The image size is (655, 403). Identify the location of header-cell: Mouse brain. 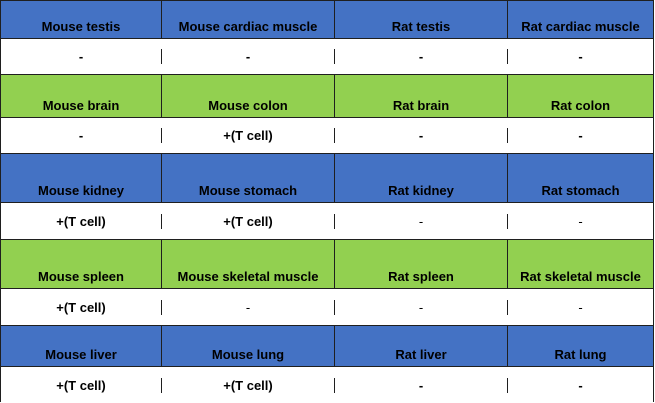
(81, 96).